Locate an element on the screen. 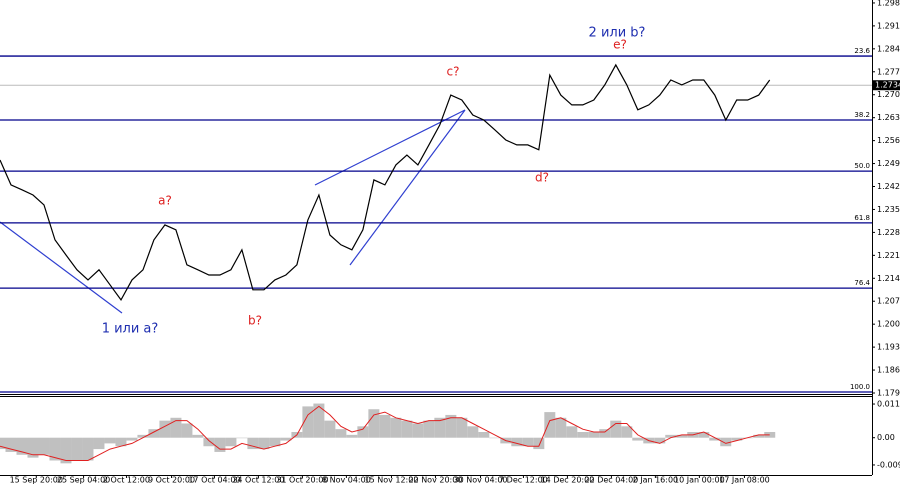 Image resolution: width=900 pixels, height=485 pixels. wave-label: c? is located at coordinates (453, 72).